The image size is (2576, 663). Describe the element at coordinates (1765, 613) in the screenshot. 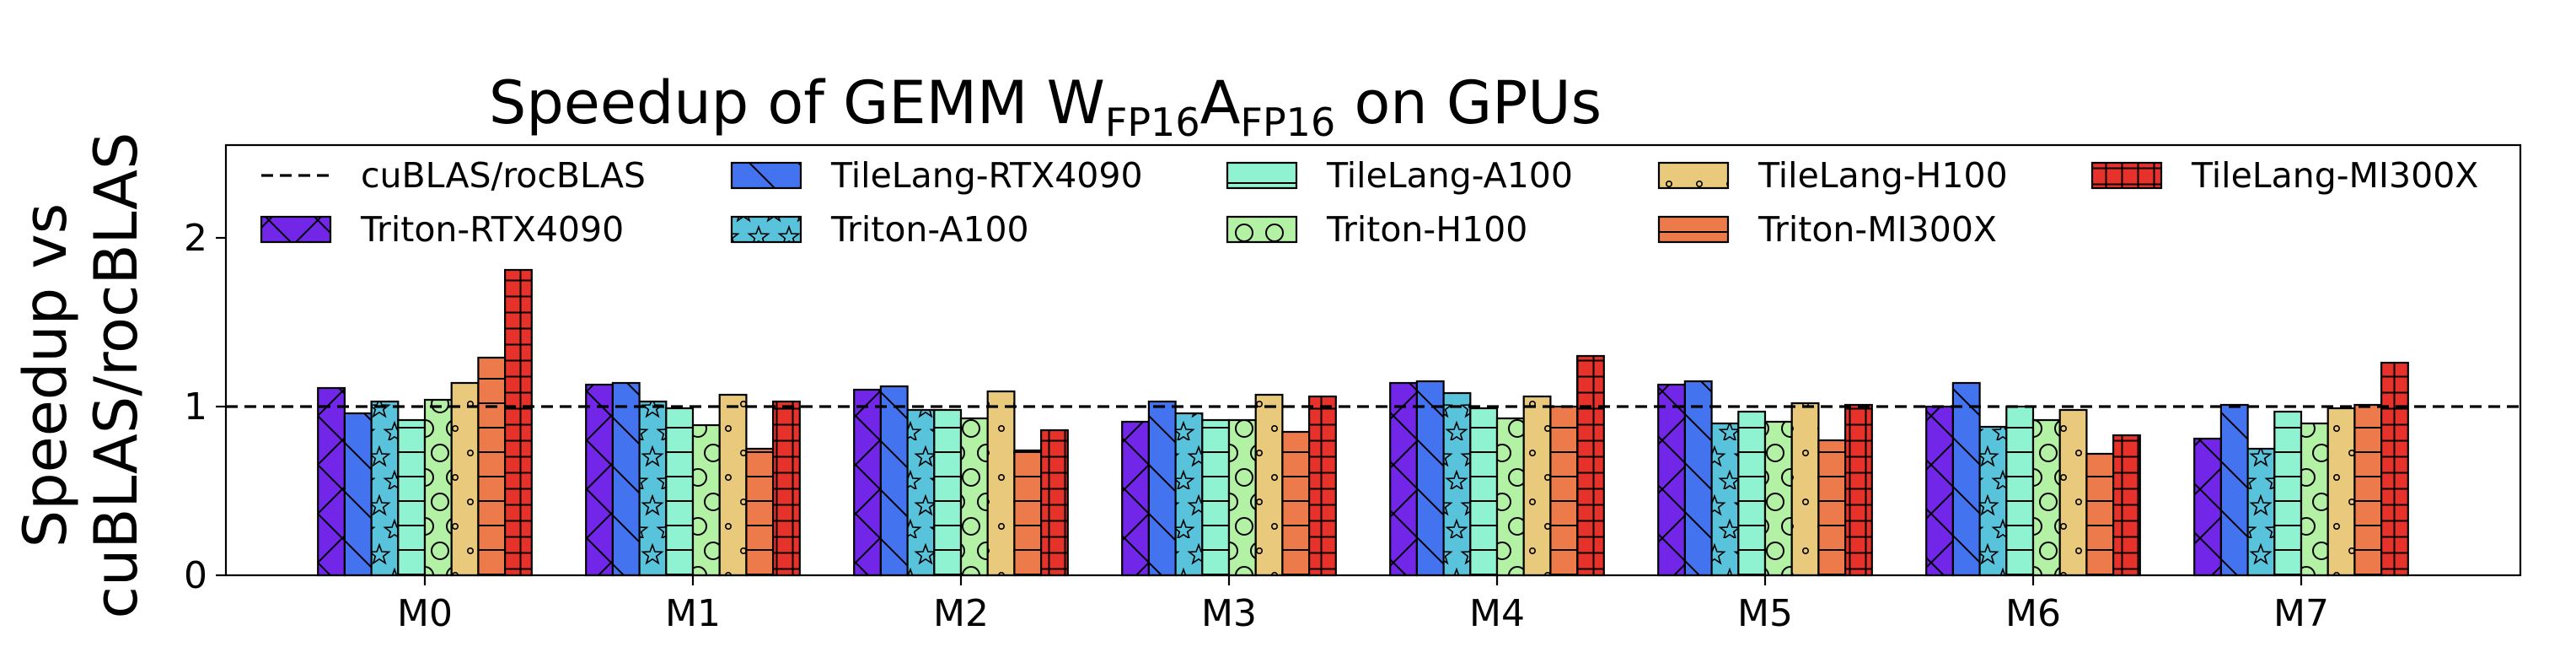

I see `x-tick-label: M5` at that location.